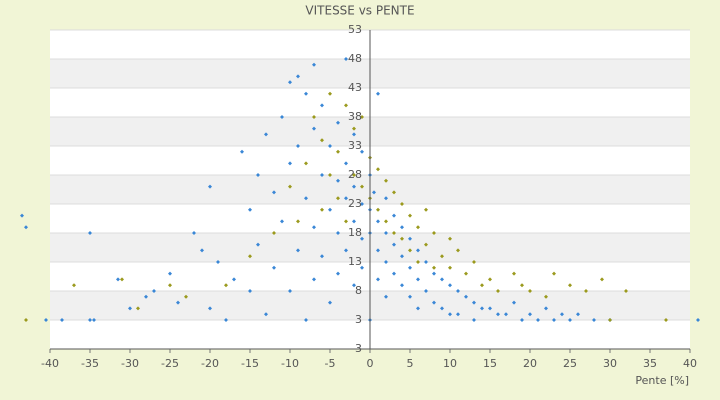 Image resolution: width=720 pixels, height=400 pixels. Describe the element at coordinates (359, 11) in the screenshot. I see `chart-title: VITESSE vs PENTE` at that location.